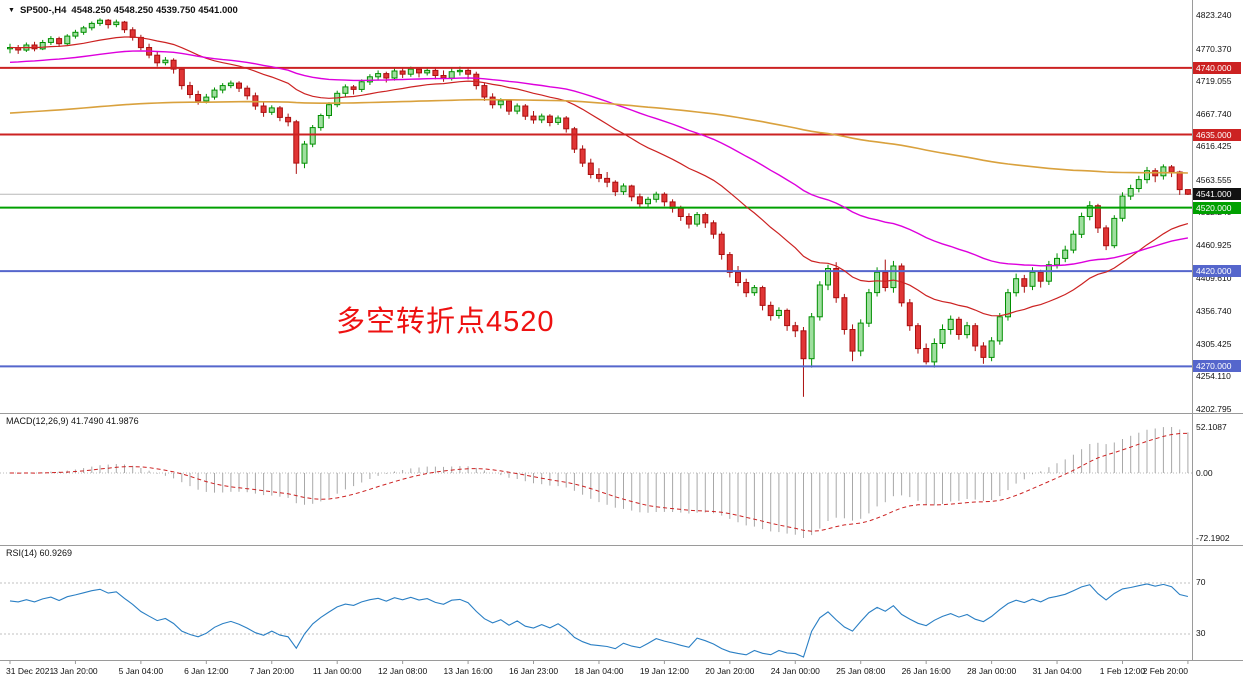  I want to click on slow-ma-line, so click(598, 136).